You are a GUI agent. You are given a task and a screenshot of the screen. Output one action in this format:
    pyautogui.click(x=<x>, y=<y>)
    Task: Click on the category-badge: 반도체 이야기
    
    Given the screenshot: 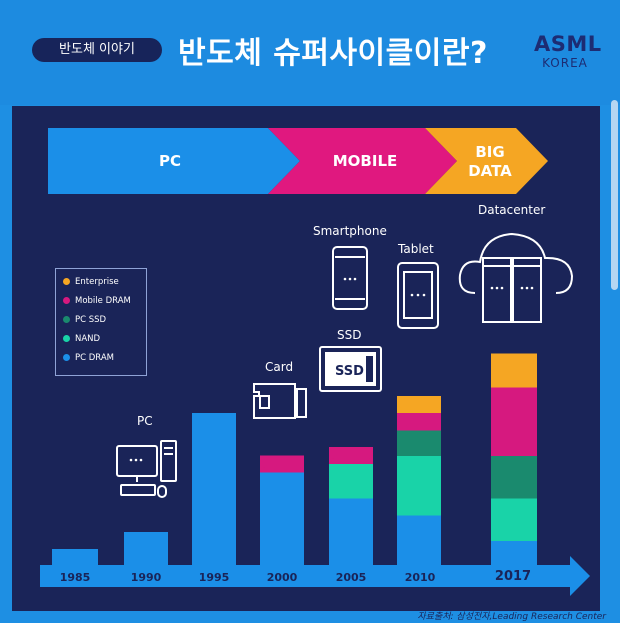 What is the action you would take?
    pyautogui.click(x=97, y=50)
    